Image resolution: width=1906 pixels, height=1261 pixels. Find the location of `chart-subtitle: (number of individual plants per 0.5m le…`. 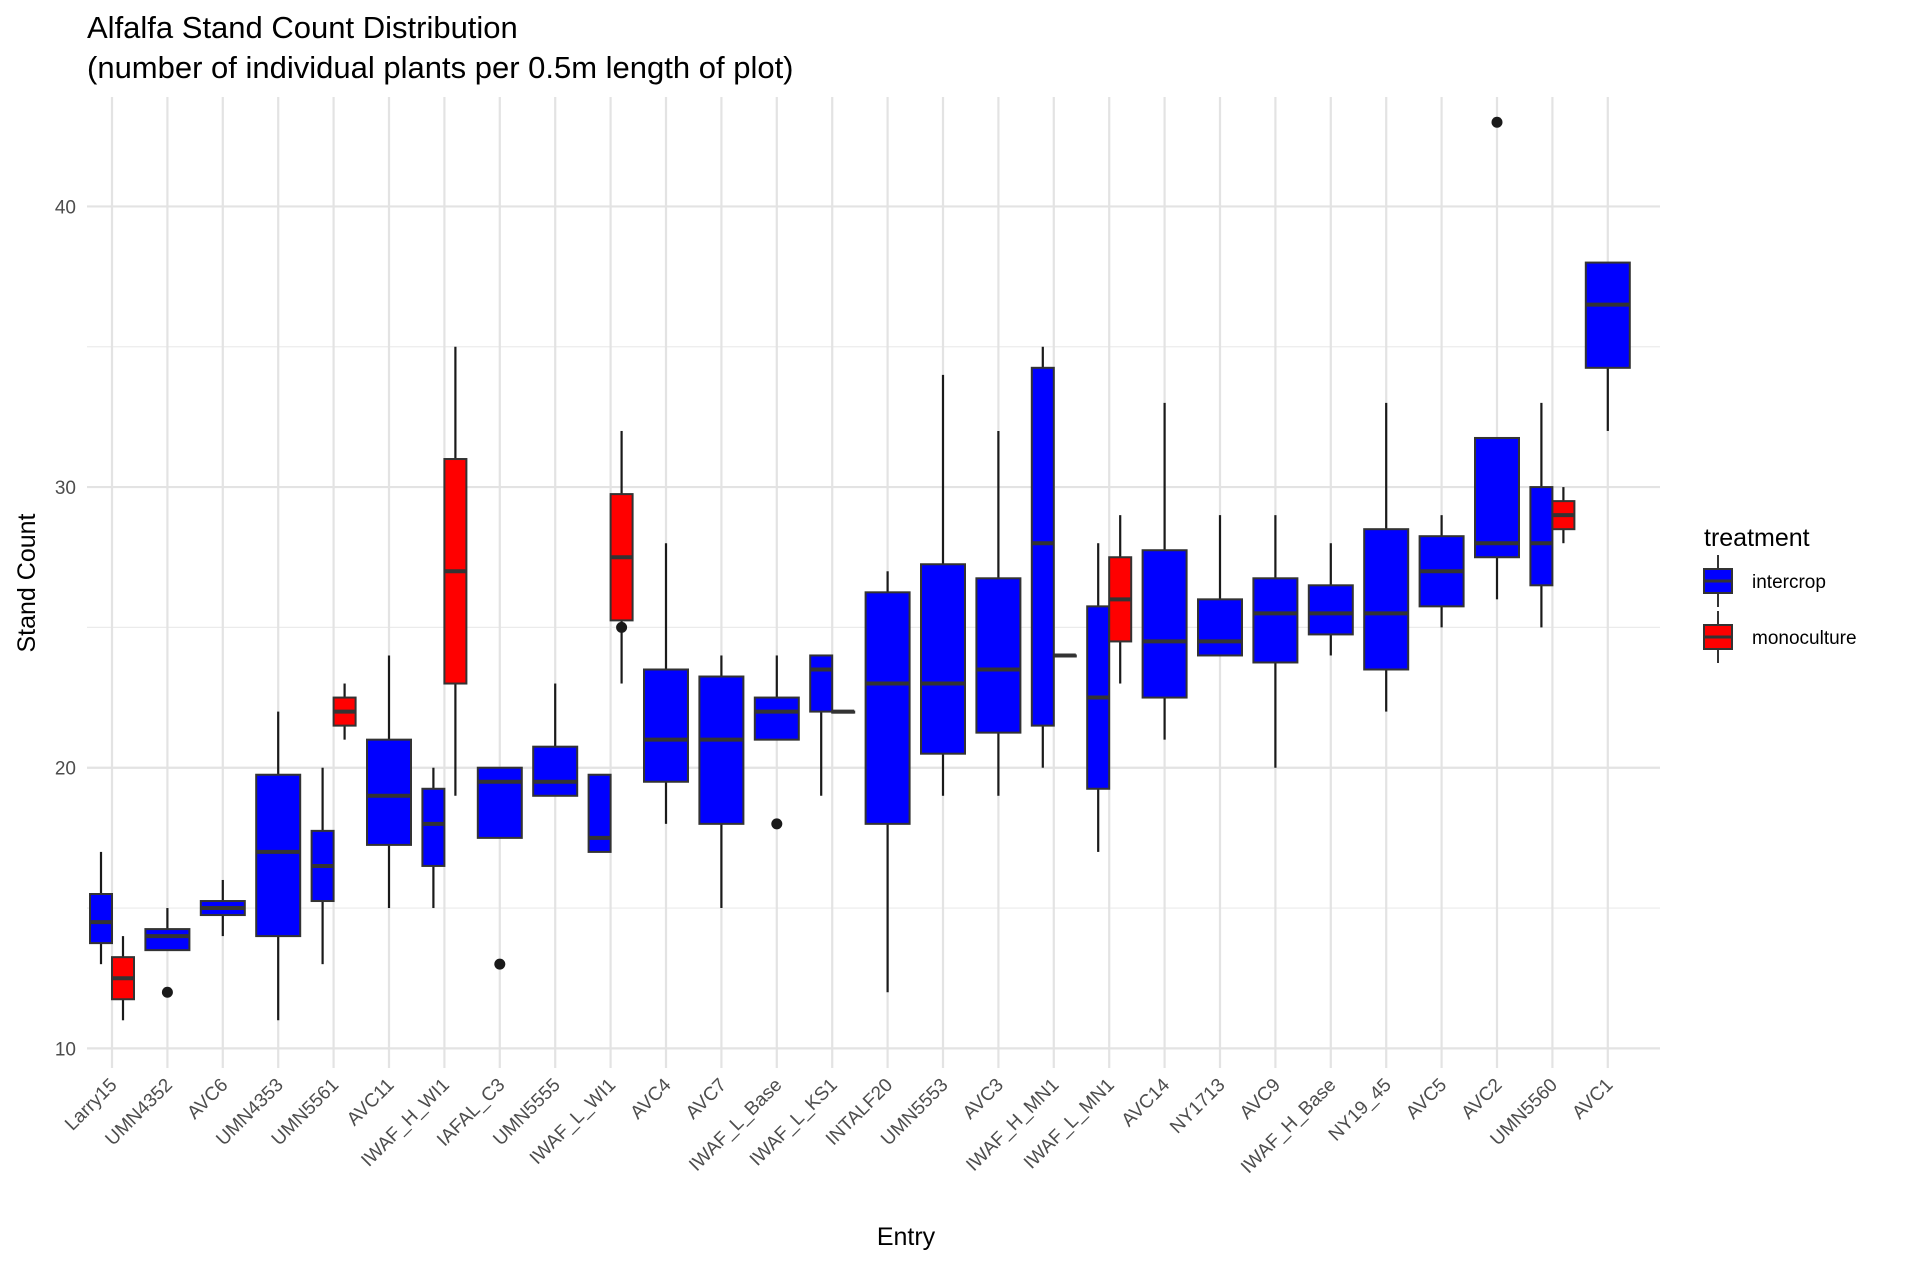

chart-subtitle: (number of individual plants per 0.5m le… is located at coordinates (440, 67).